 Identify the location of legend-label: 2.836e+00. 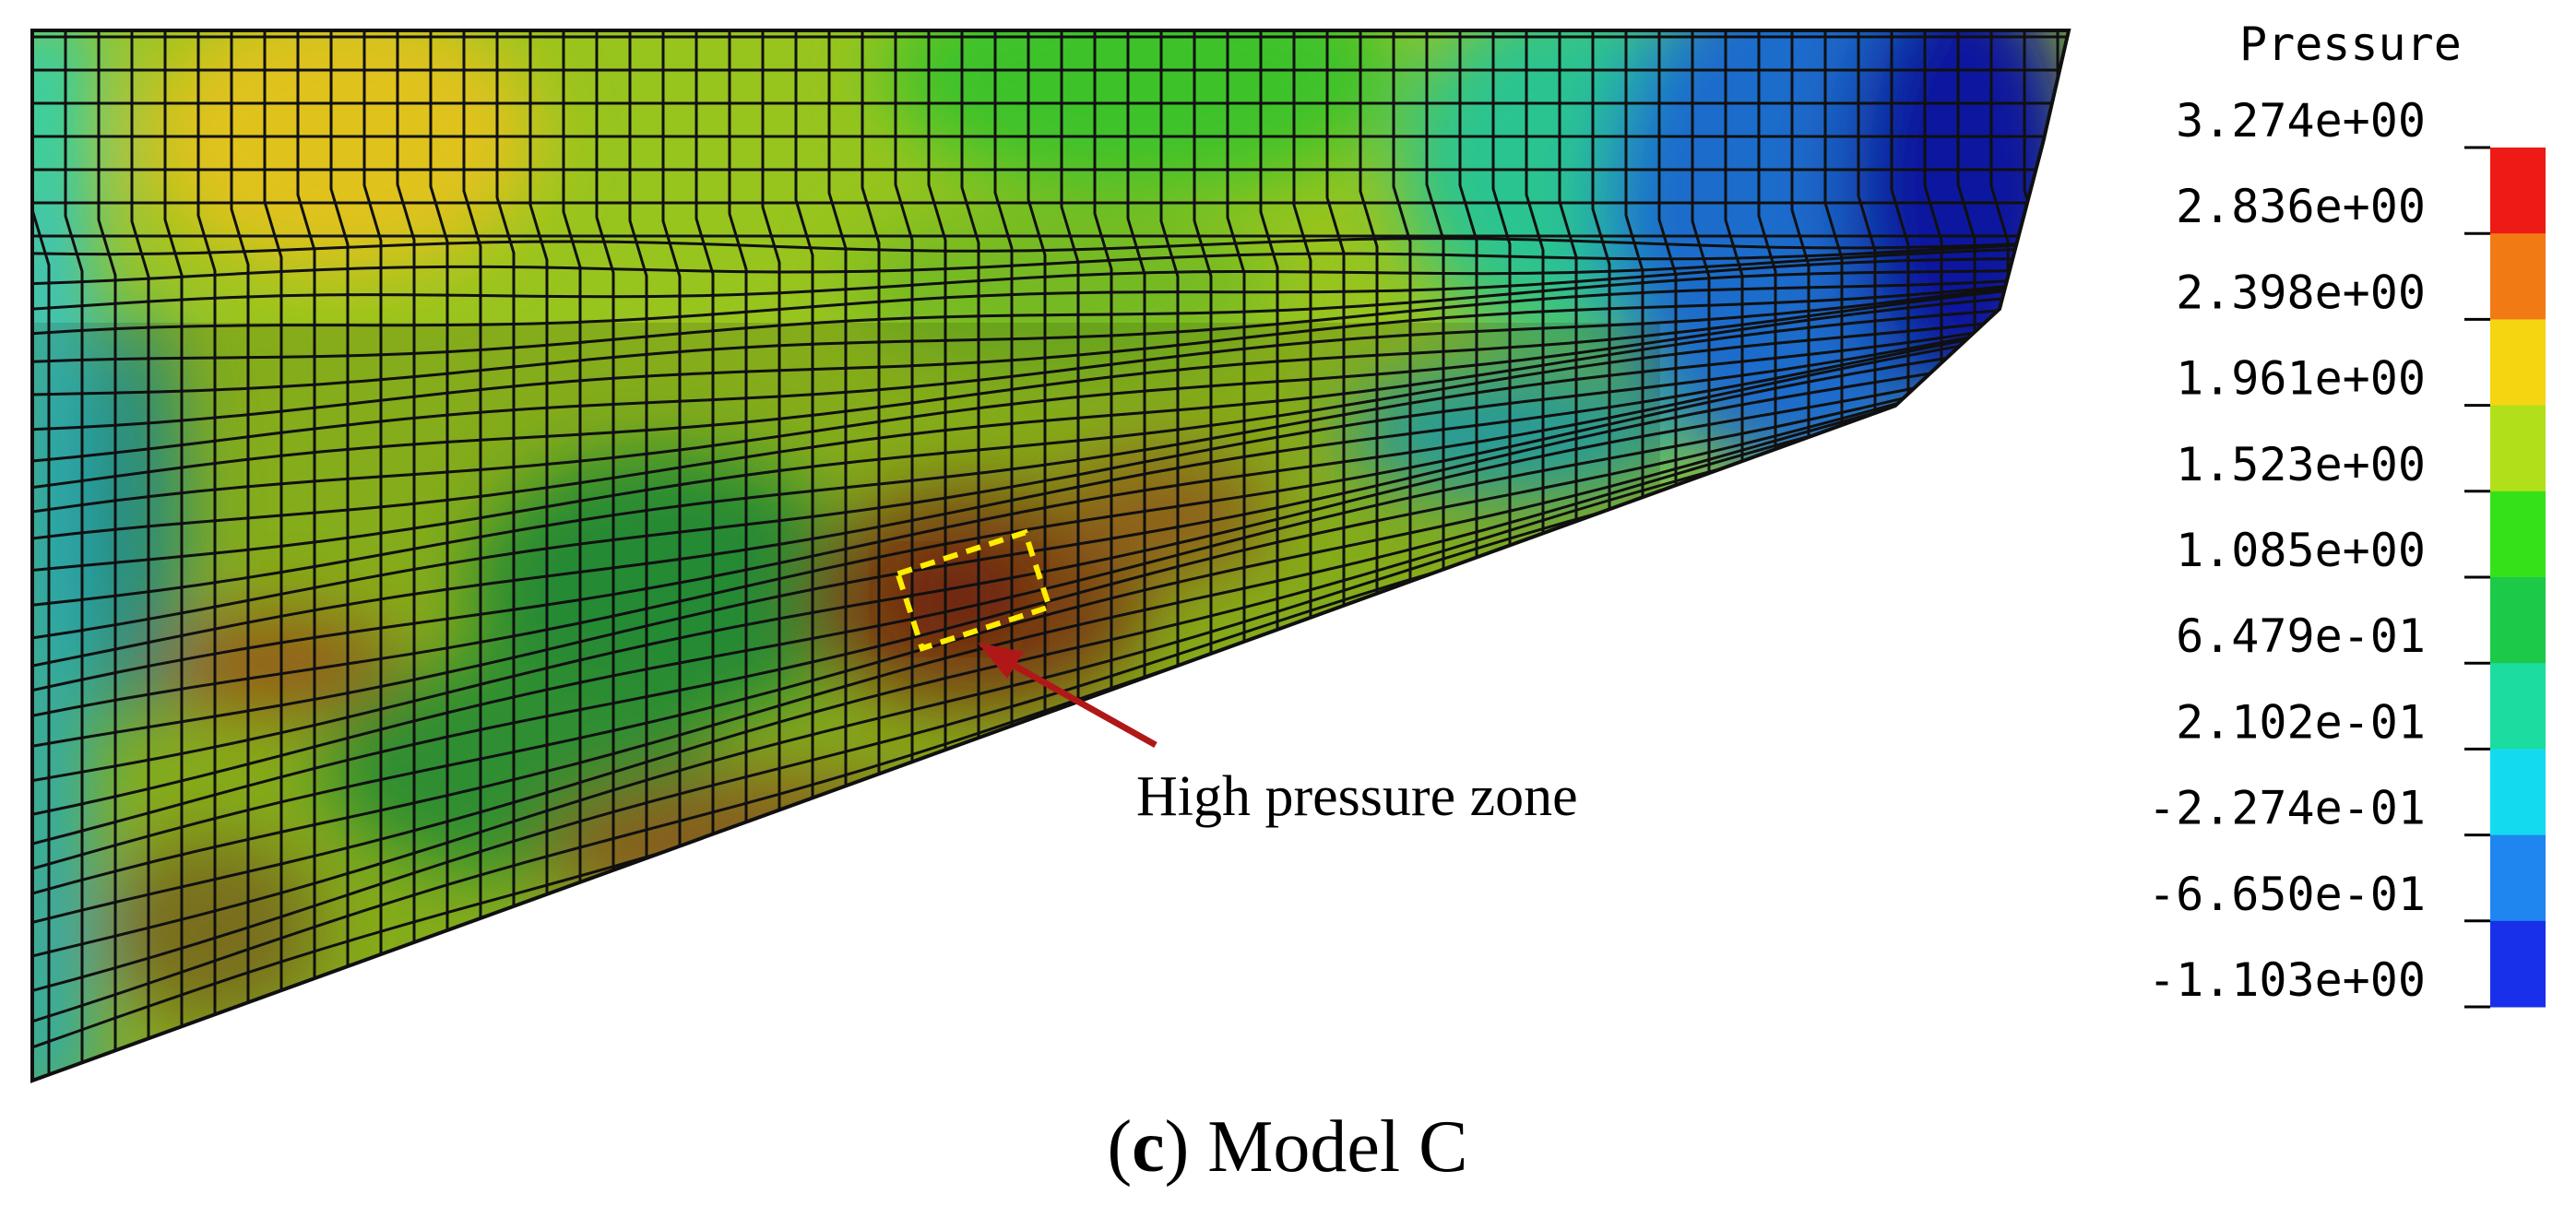
(2301, 206).